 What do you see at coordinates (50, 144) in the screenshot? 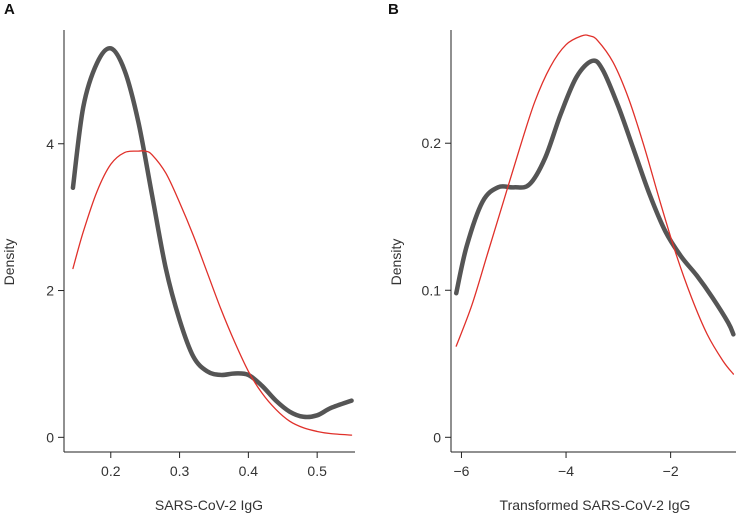
I see `panel-a-y-tick-label: 4` at bounding box center [50, 144].